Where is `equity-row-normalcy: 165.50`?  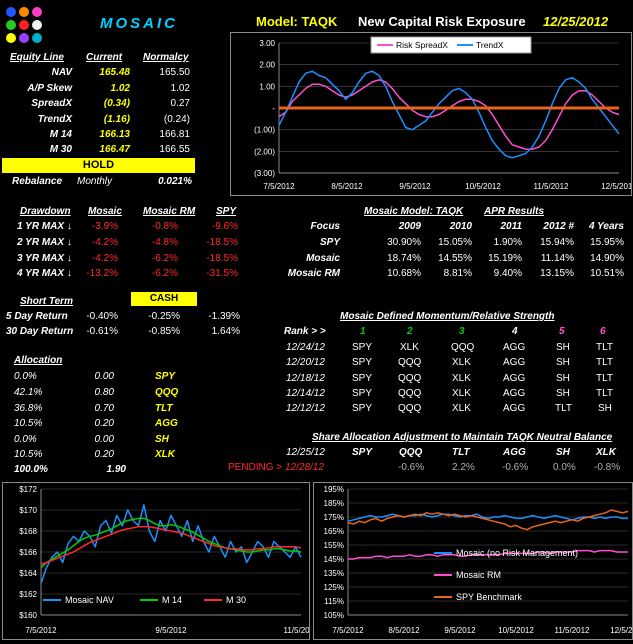
equity-row-normalcy: 165.50 is located at coordinates (174, 72).